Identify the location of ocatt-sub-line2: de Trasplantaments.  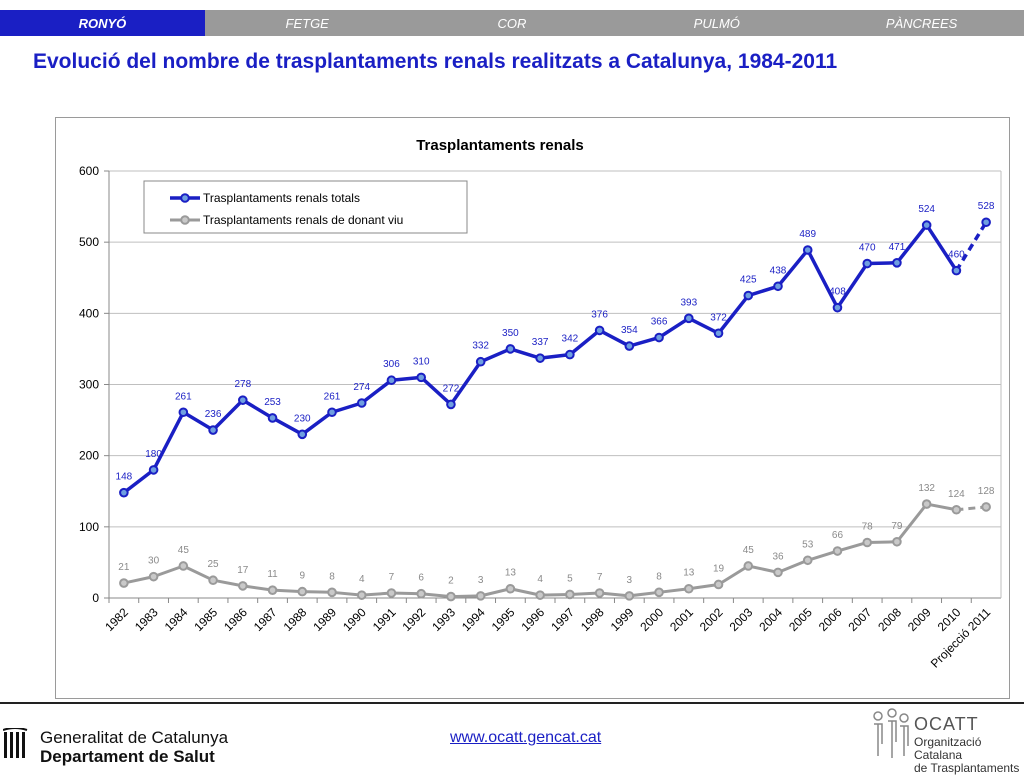
(967, 768).